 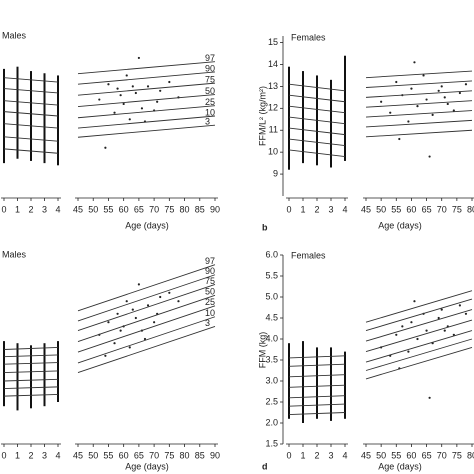 What do you see at coordinates (14, 35) in the screenshot?
I see `panel-title: Males` at bounding box center [14, 35].